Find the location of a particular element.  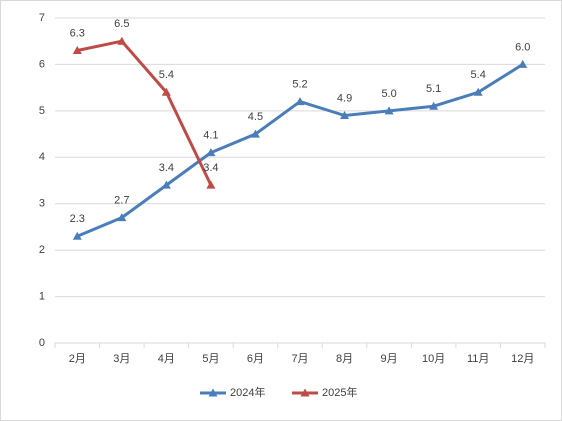

x-tick-label: 12月 is located at coordinates (522, 359).